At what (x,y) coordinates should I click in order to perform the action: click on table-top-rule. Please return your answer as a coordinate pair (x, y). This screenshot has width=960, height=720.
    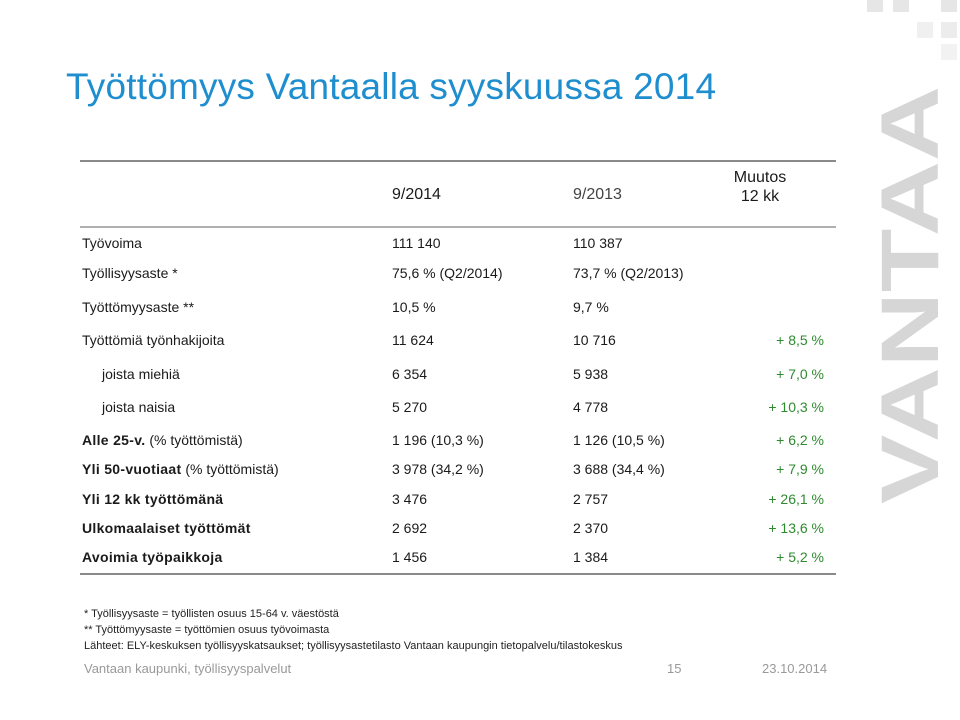
    Looking at the image, I should click on (458, 161).